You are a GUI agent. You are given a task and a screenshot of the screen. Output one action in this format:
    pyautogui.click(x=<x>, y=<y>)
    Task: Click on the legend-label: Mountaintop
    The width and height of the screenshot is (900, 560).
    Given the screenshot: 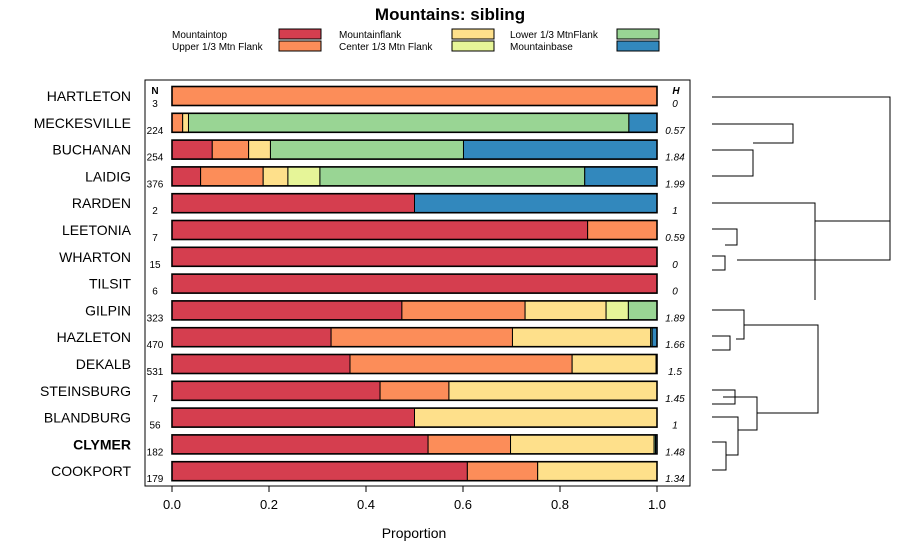 What is the action you would take?
    pyautogui.click(x=199, y=35)
    